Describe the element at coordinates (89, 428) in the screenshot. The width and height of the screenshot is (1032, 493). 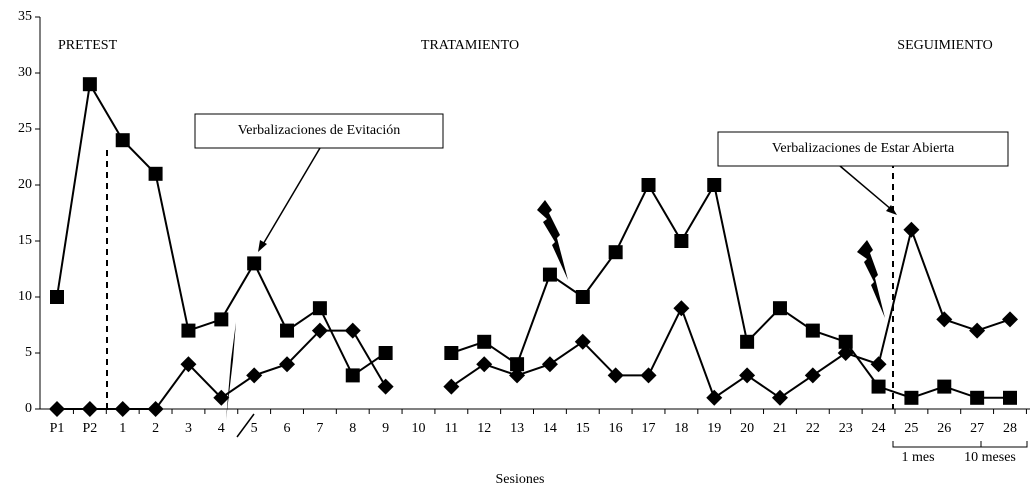
I see `x-tick-label: P2` at that location.